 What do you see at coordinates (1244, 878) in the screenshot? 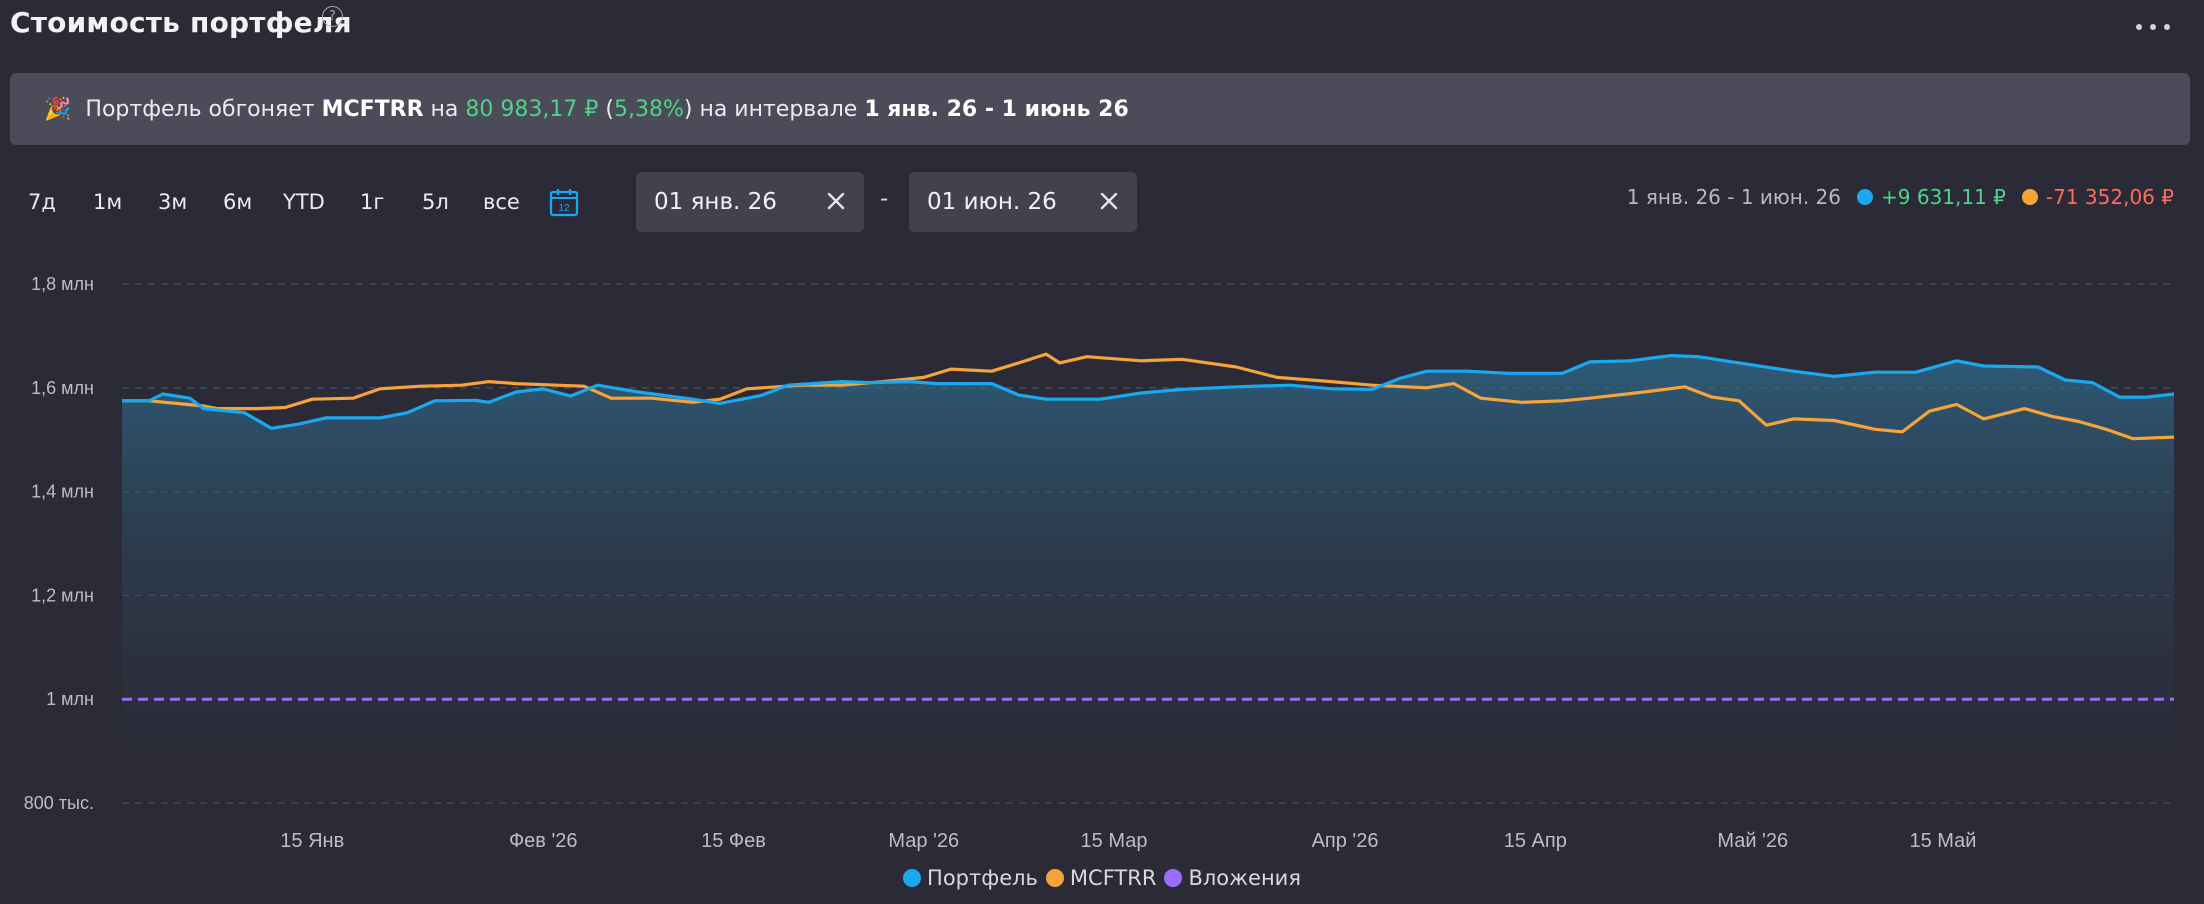
I see `legend-investments-label: Вложения` at bounding box center [1244, 878].